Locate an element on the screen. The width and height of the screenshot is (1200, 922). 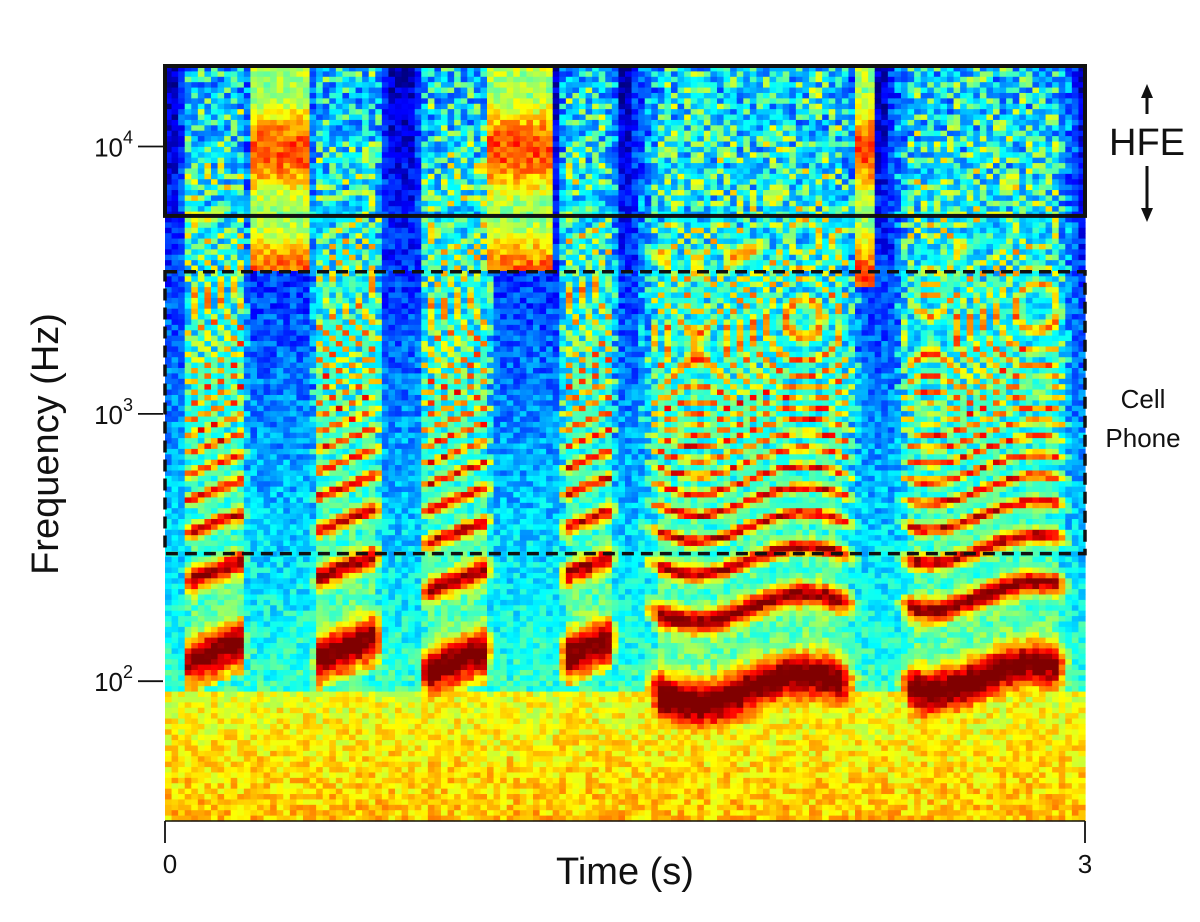
y-tick-label-exponent: 2 is located at coordinates (128, 672).